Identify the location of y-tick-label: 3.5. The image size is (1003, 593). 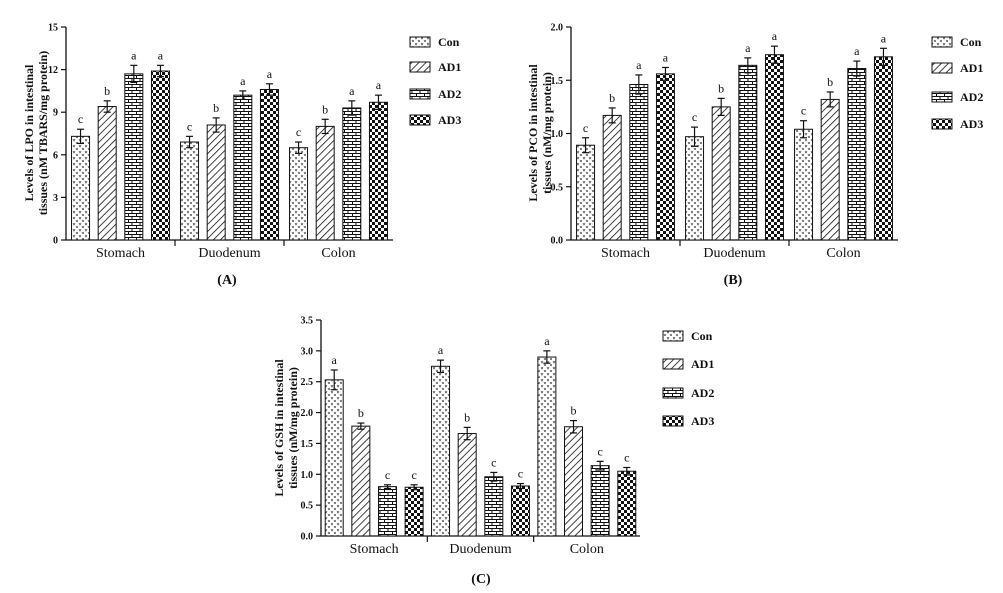
(307, 321).